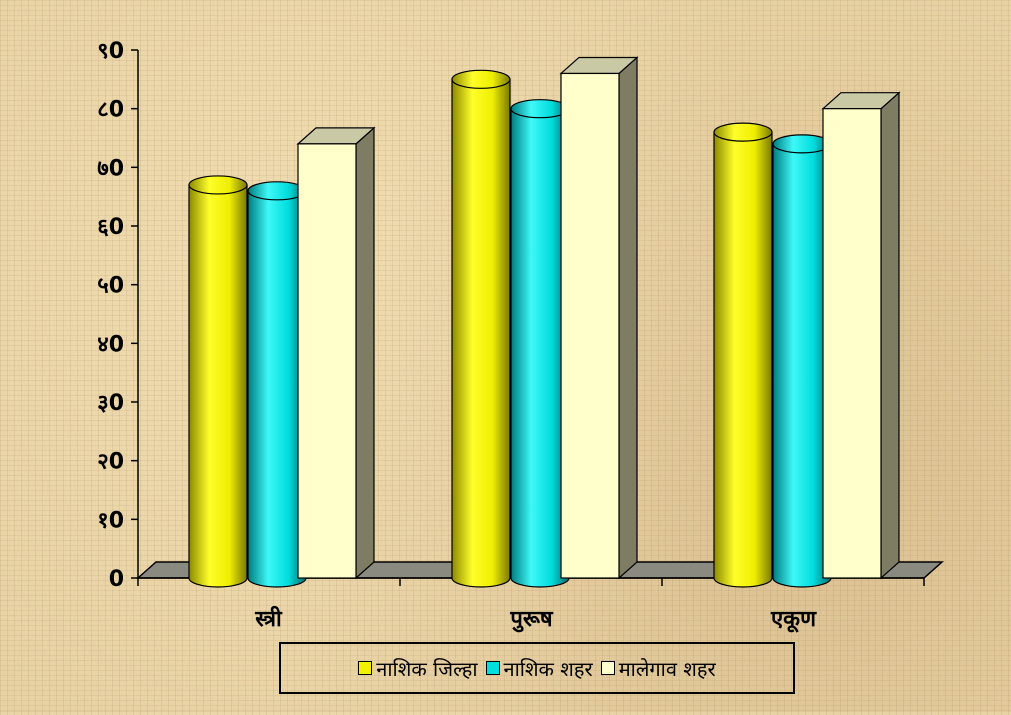 The width and height of the screenshot is (1011, 715). I want to click on bar-c1-s3-front, so click(327, 361).